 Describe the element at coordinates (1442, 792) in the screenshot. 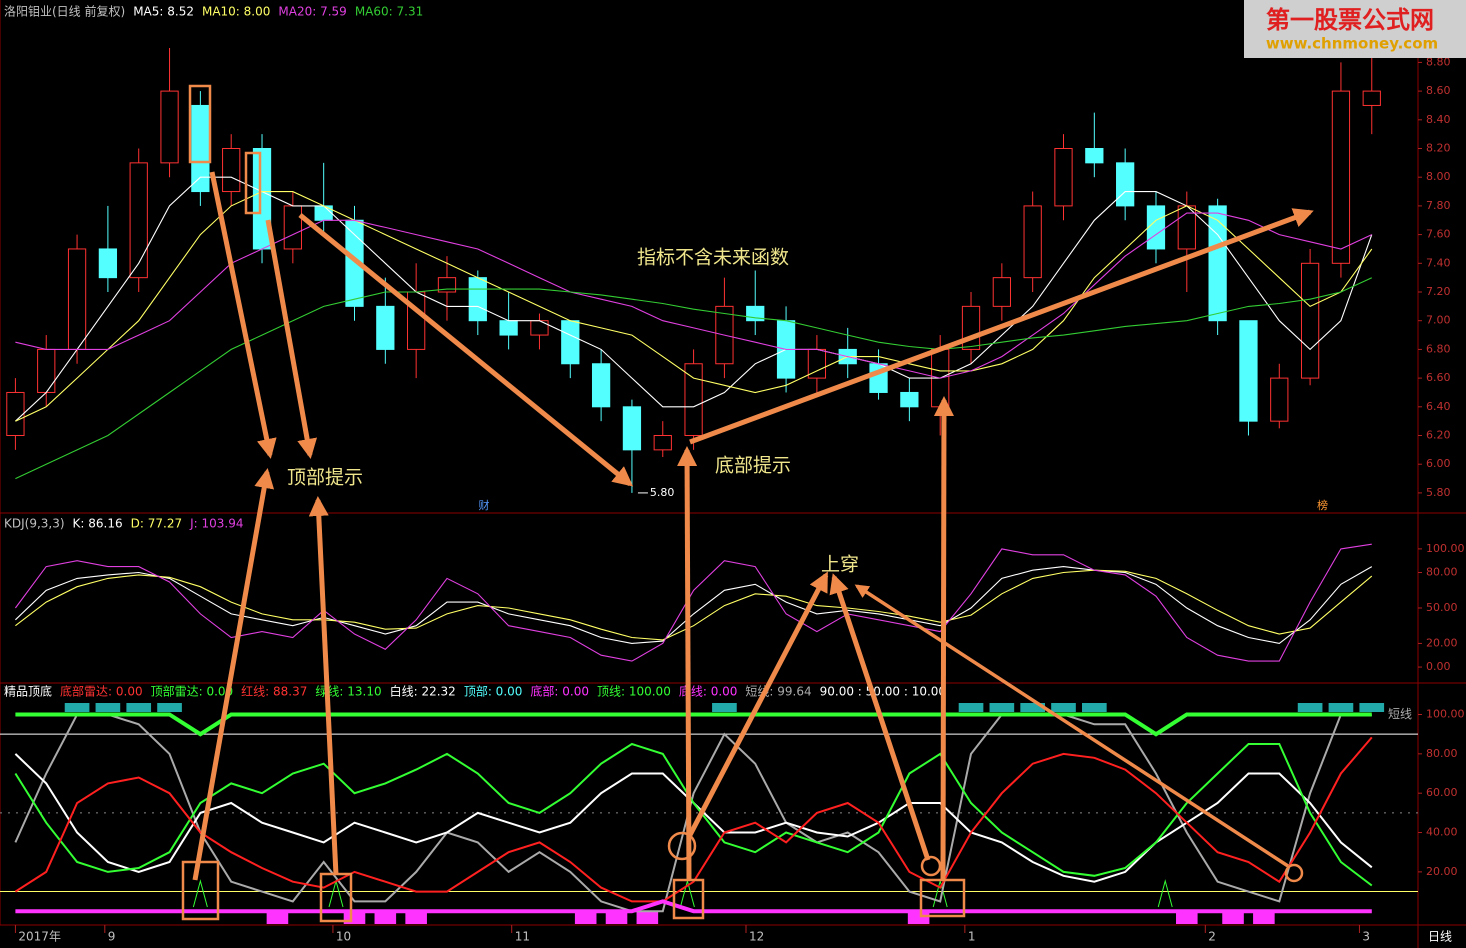

I see `y-tick-label: 60.00` at that location.